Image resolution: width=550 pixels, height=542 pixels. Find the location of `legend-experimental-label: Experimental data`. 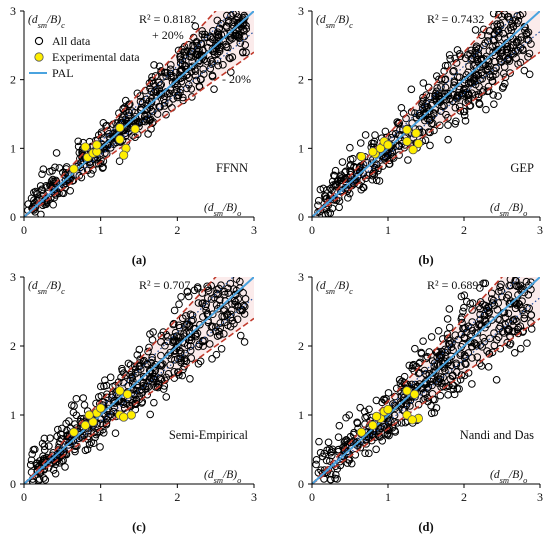

legend-experimental-label: Experimental data is located at coordinates (96, 57).